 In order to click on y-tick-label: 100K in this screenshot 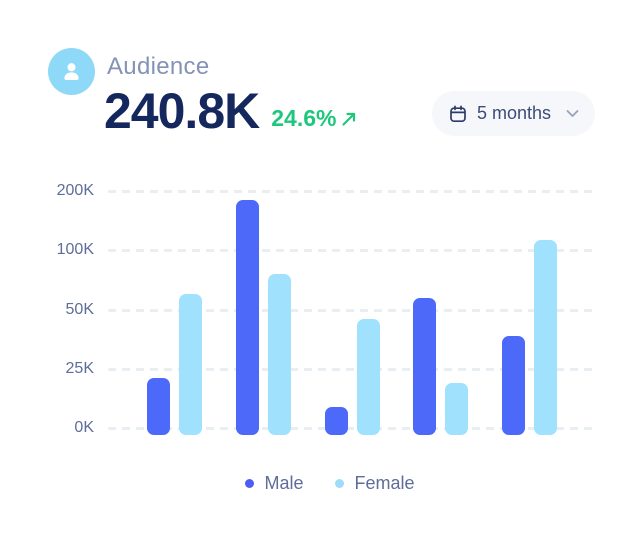, I will do `click(75, 250)`.